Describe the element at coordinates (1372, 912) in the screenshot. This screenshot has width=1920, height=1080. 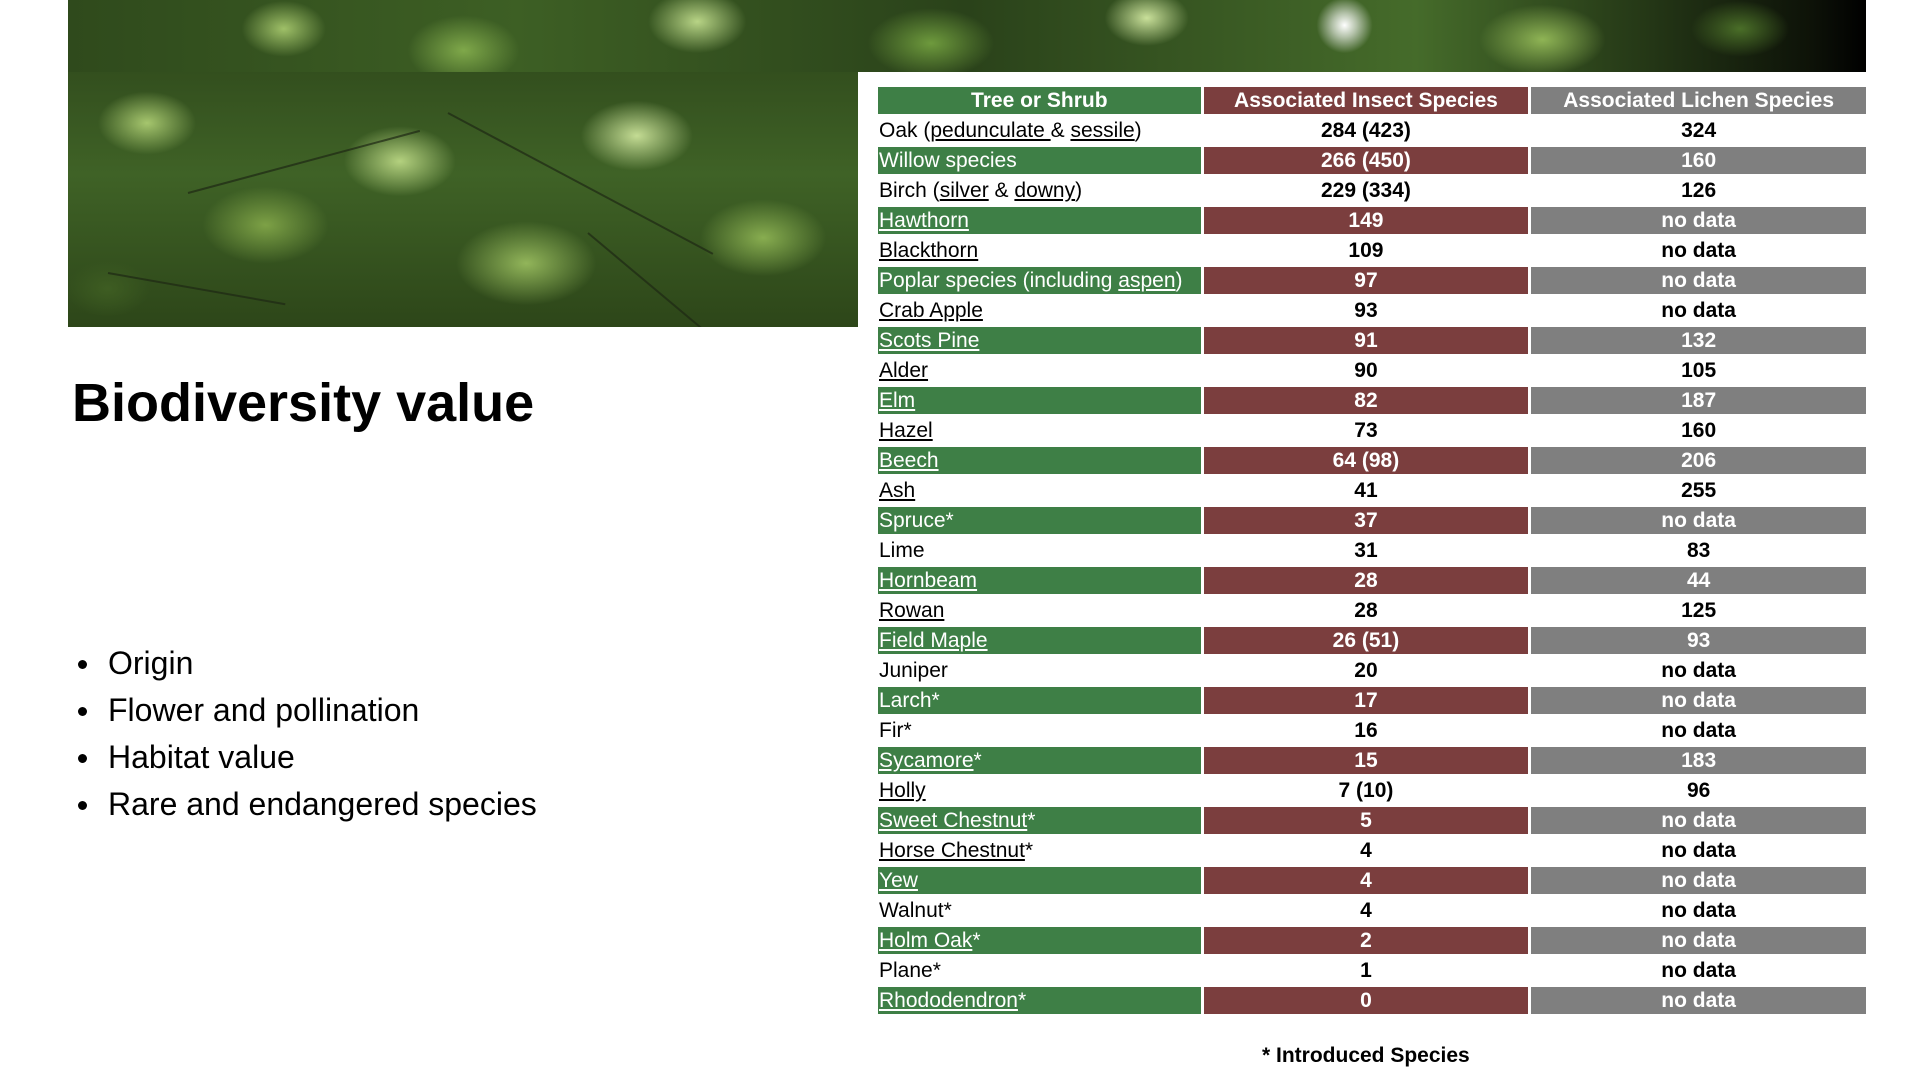
I see `table-row: Walnut* 4 no data` at that location.